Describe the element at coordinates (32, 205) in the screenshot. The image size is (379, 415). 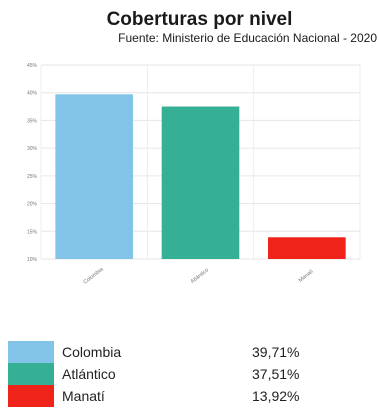
I see `y-tick-label: 20%` at that location.